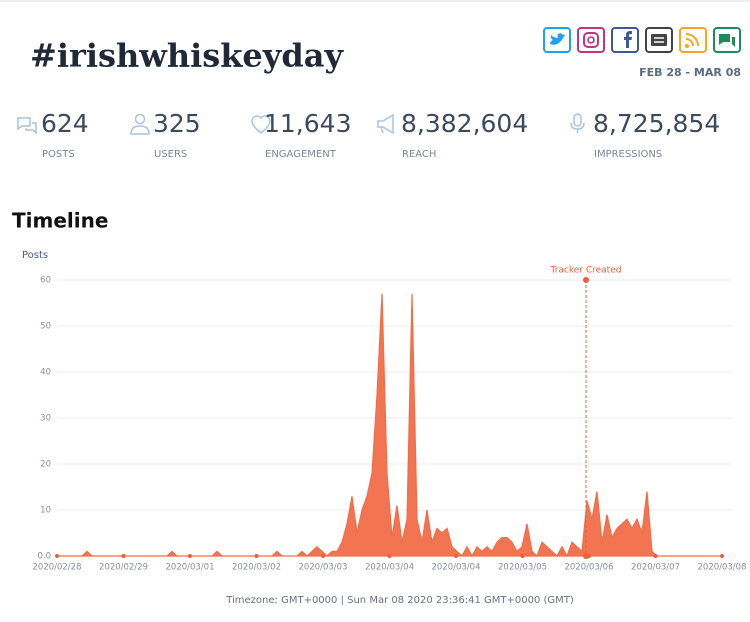 Image resolution: width=750 pixels, height=622 pixels. Describe the element at coordinates (722, 568) in the screenshot. I see `x-tick-label: 2020/03/08` at that location.